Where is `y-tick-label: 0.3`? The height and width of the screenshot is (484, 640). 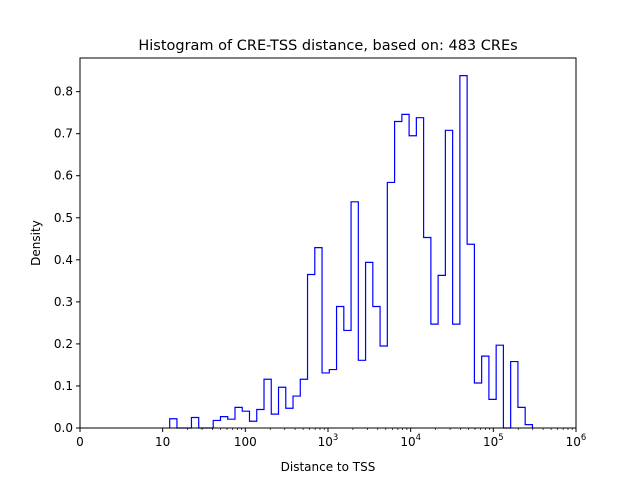 y-tick-label: 0.3 is located at coordinates (63, 302).